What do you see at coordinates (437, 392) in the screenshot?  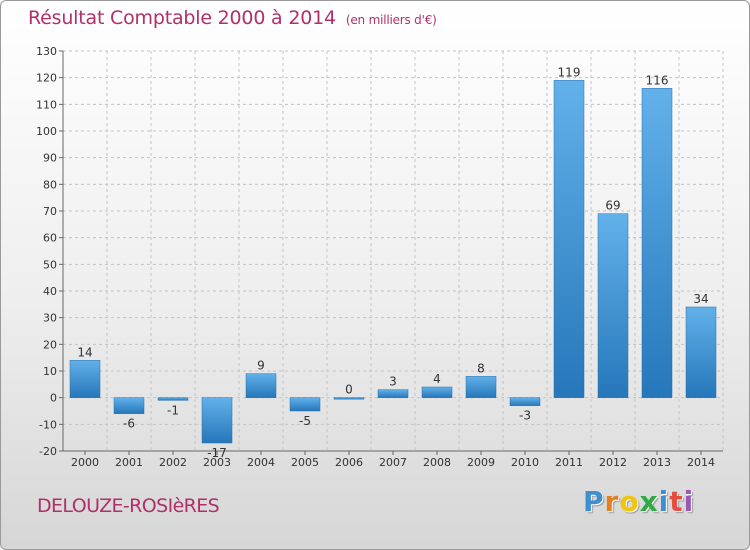 I see `bar-2008` at bounding box center [437, 392].